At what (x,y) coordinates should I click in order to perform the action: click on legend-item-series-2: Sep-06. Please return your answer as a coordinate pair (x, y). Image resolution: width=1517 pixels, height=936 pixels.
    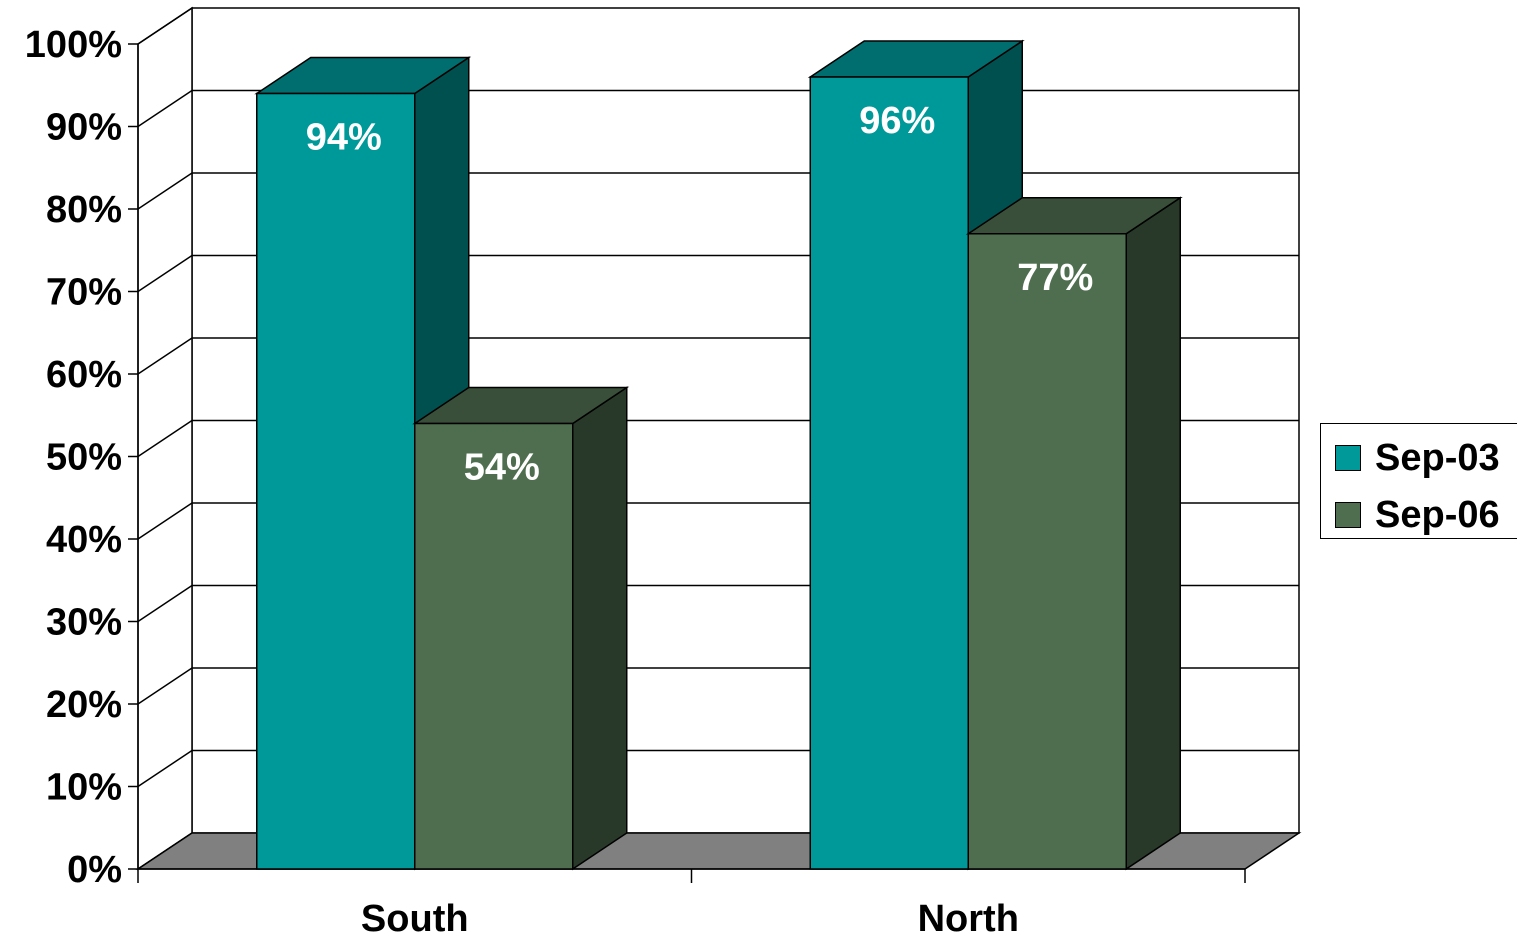
    Looking at the image, I should click on (1417, 515).